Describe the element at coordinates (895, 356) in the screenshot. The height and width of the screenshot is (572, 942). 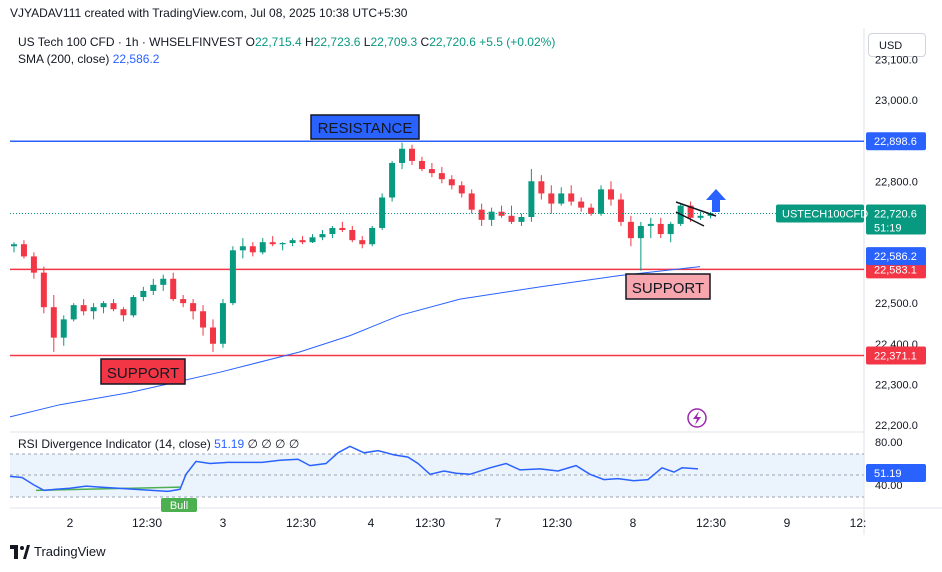
I see `level-price-tag-text: 22,371.1` at that location.